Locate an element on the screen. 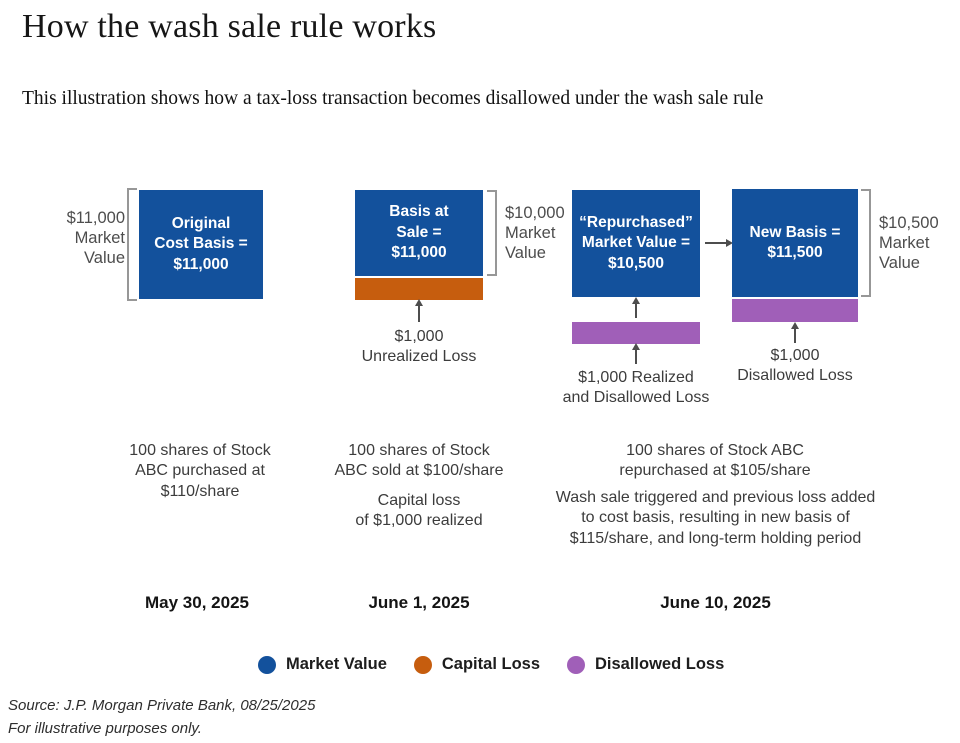 The width and height of the screenshot is (960, 743). legend-item-disallowed-loss: Disallowed Loss is located at coordinates (645, 664).